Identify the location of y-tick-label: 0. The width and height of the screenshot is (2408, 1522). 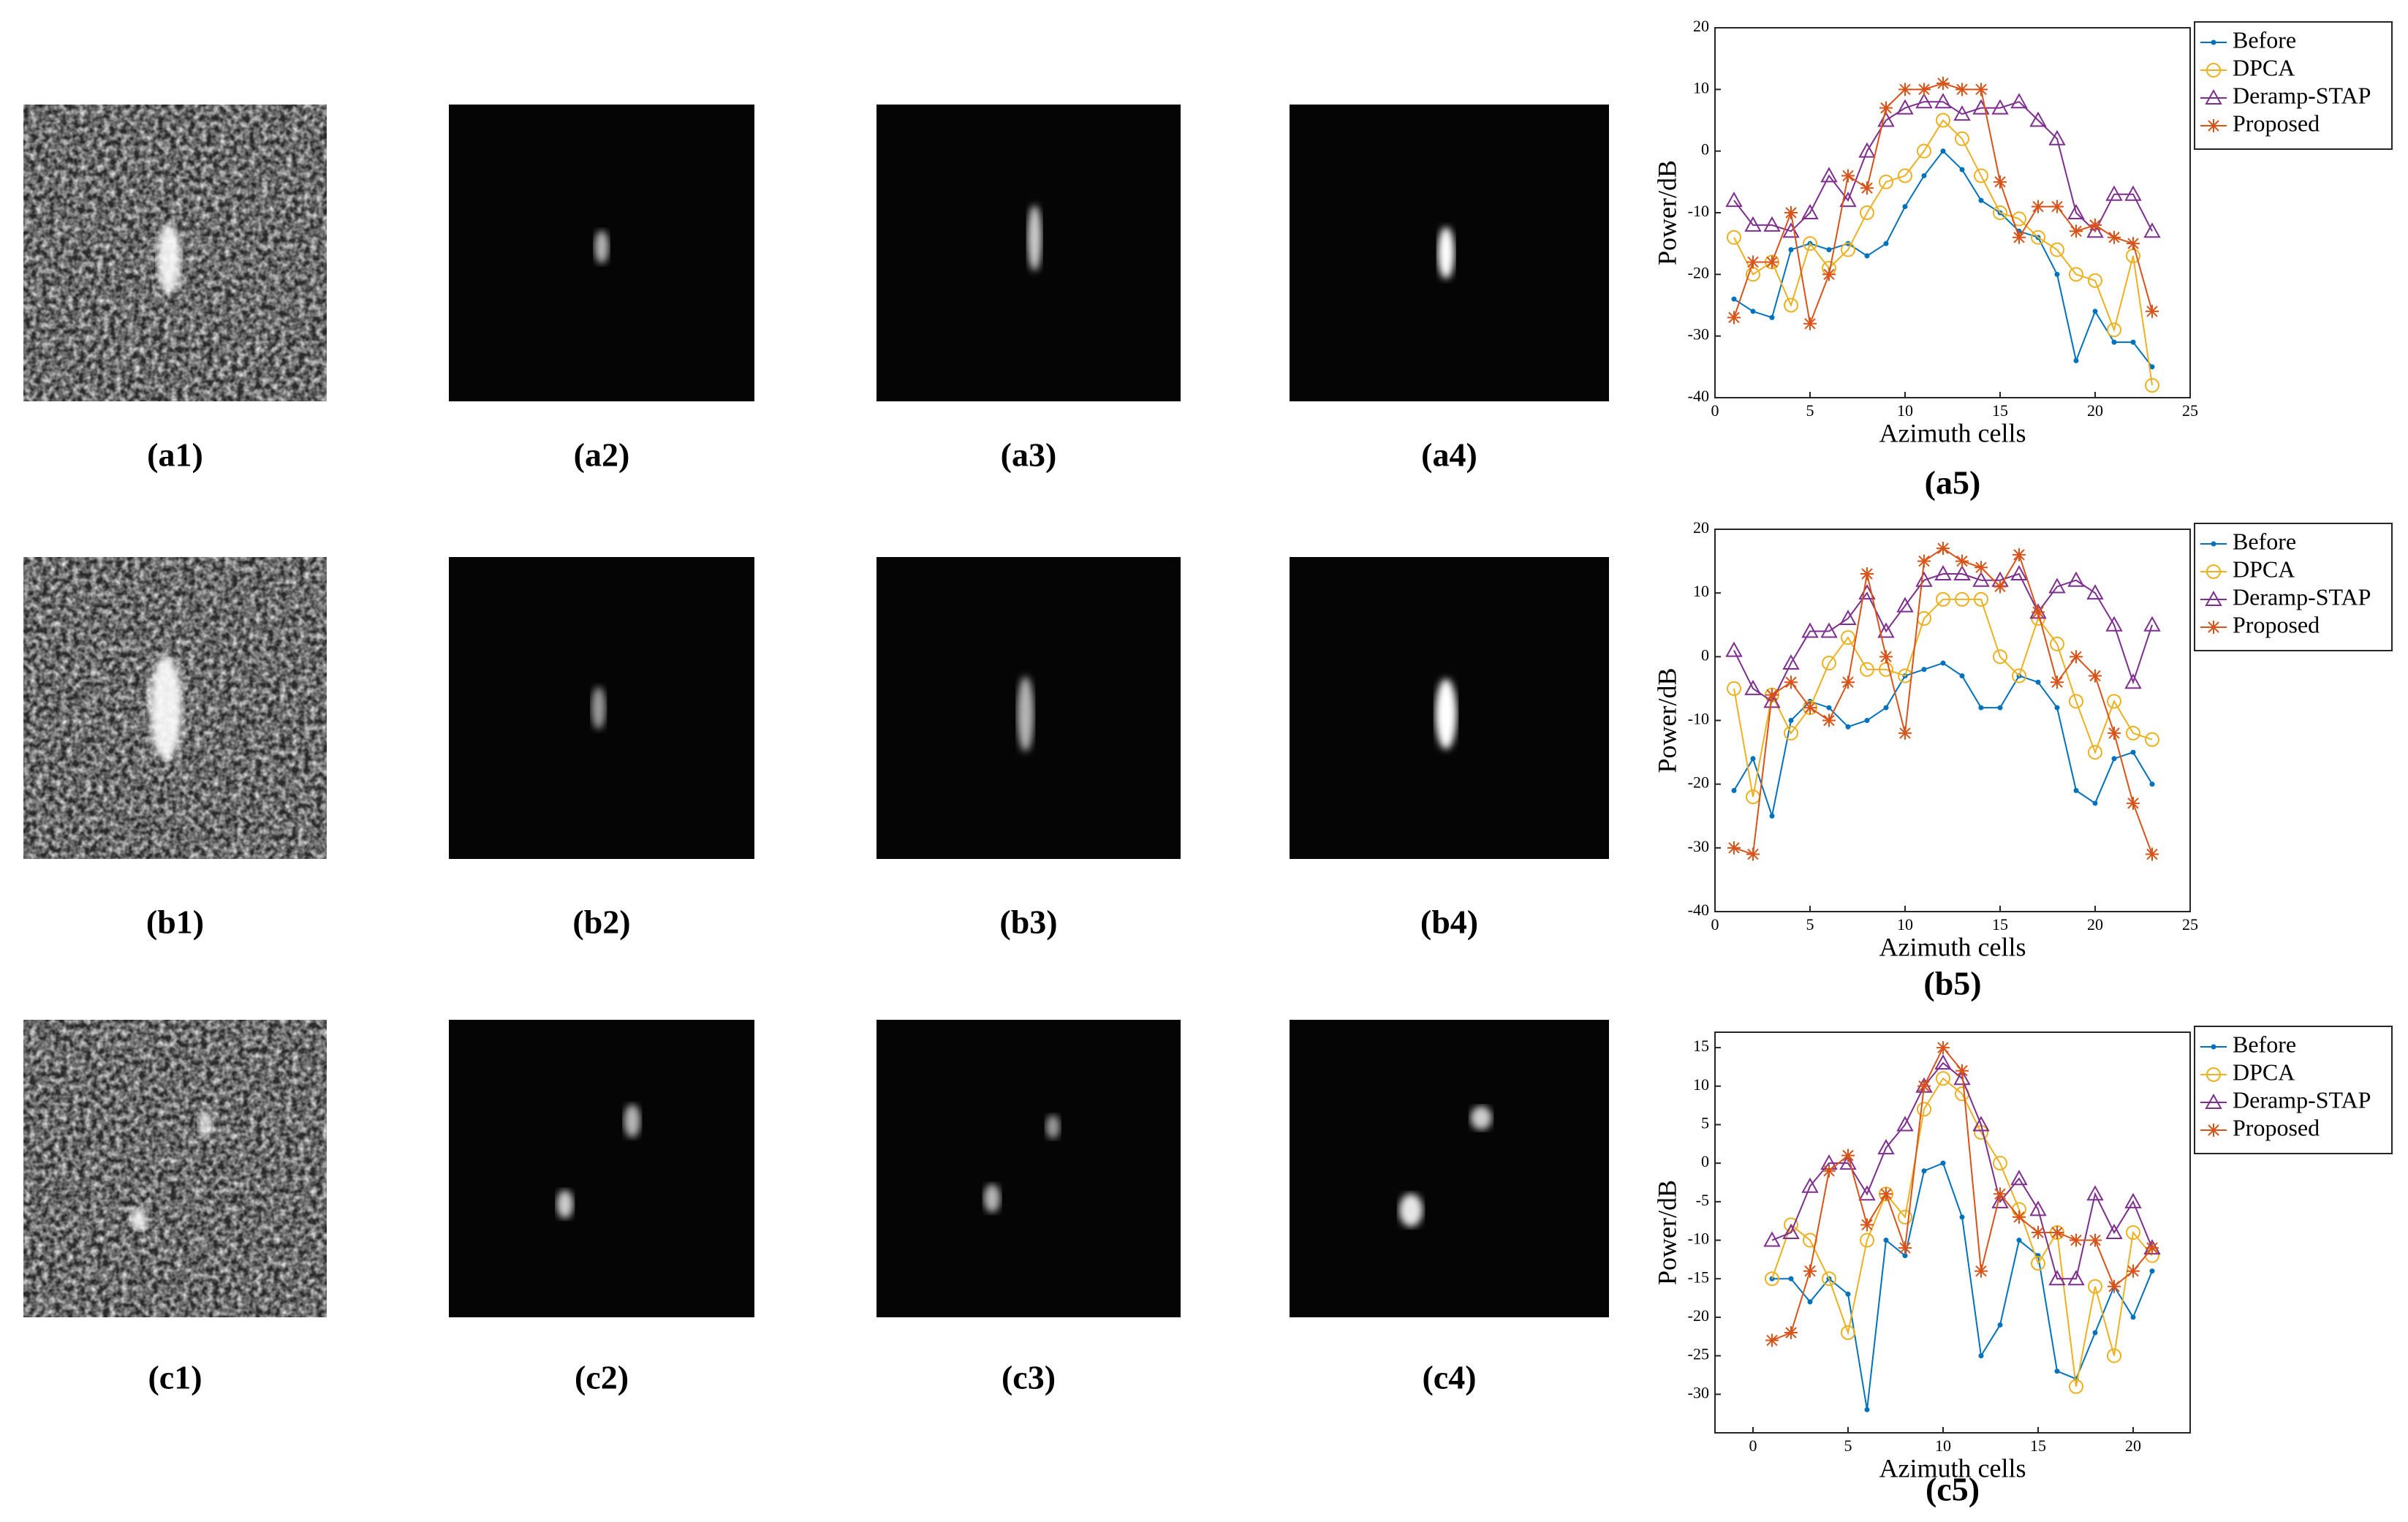
(1705, 149).